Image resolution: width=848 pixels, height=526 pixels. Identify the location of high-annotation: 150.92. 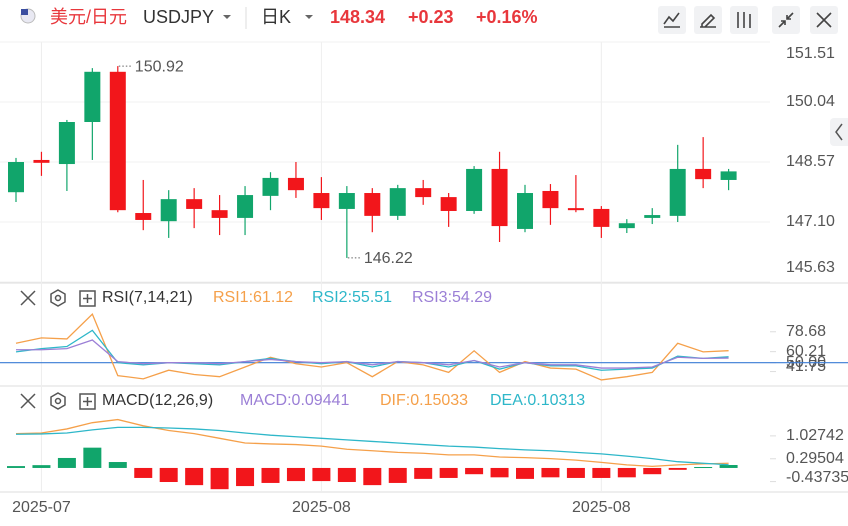
(159, 66).